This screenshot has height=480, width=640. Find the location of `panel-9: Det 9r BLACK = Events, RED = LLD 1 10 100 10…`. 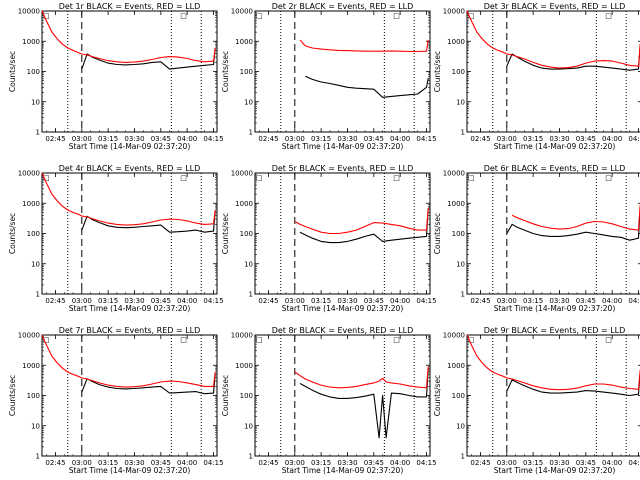

panel-9: Det 9r BLACK = Events, RED = LLD 1 10 100 10… is located at coordinates (536, 400).